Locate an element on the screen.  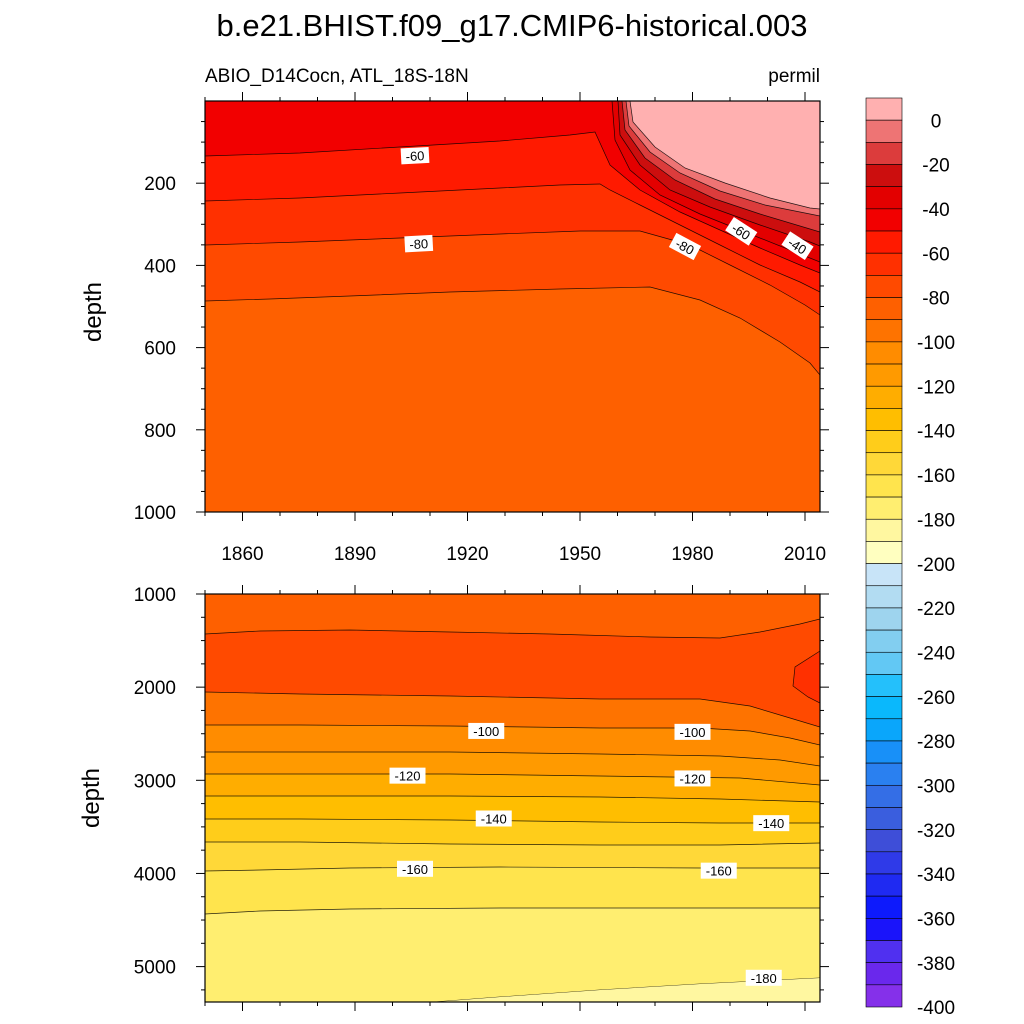
colorbar-label: -240 is located at coordinates (936, 653).